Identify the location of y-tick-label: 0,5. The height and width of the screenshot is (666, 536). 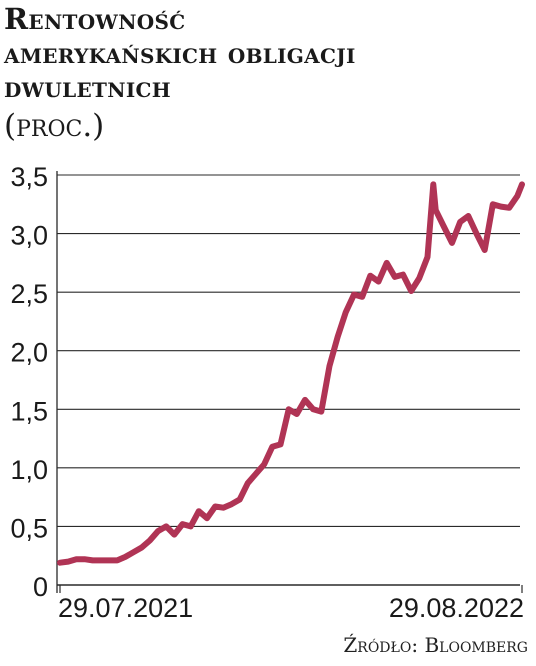
(29, 528).